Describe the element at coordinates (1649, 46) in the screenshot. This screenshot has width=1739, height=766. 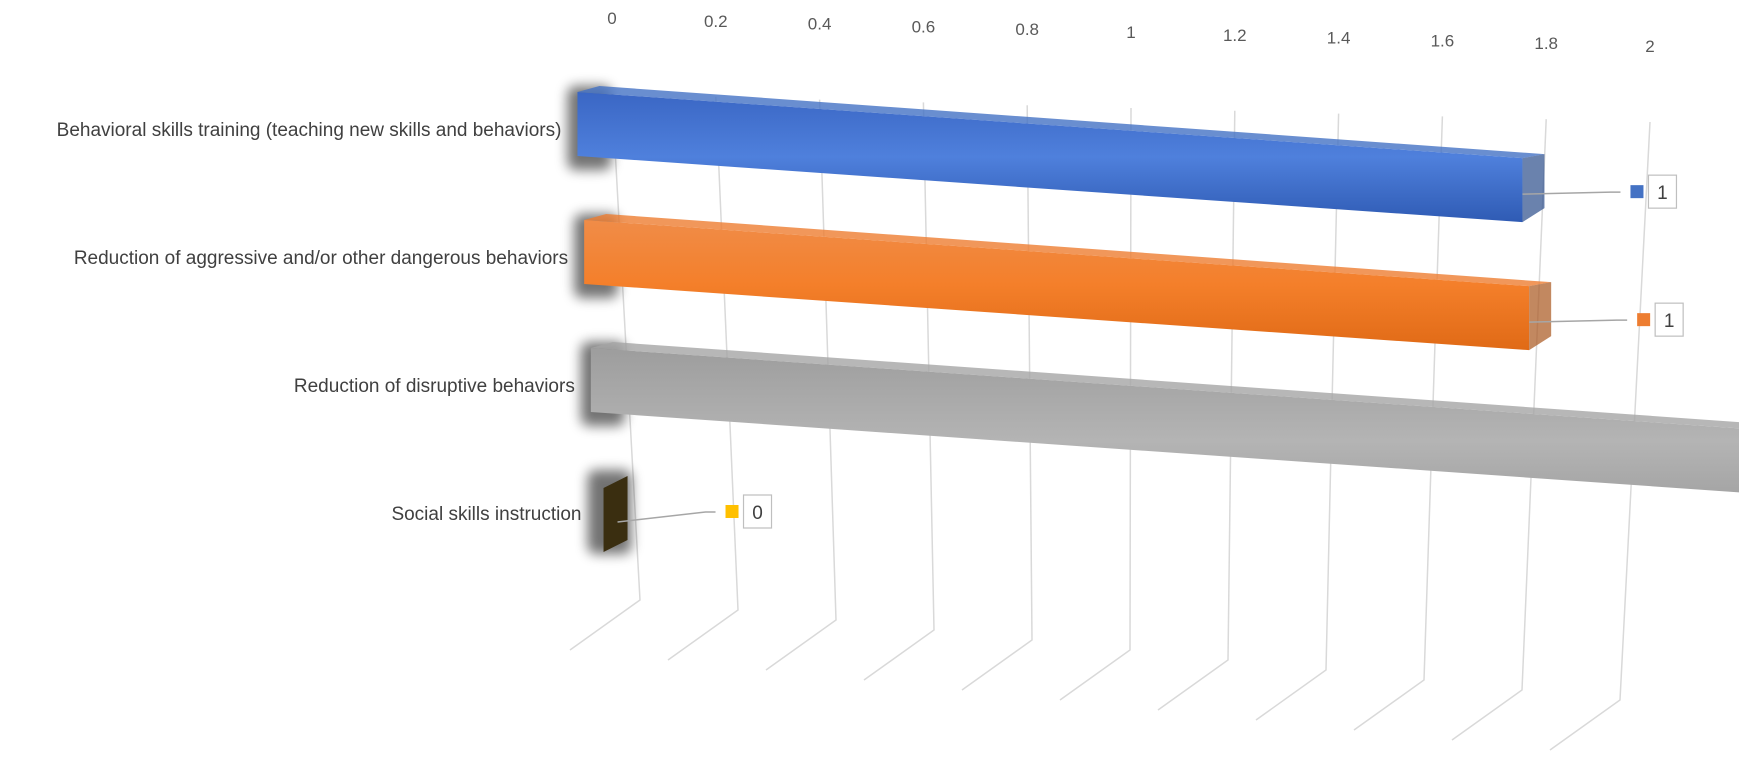
I see `x-tick-label: 2` at that location.